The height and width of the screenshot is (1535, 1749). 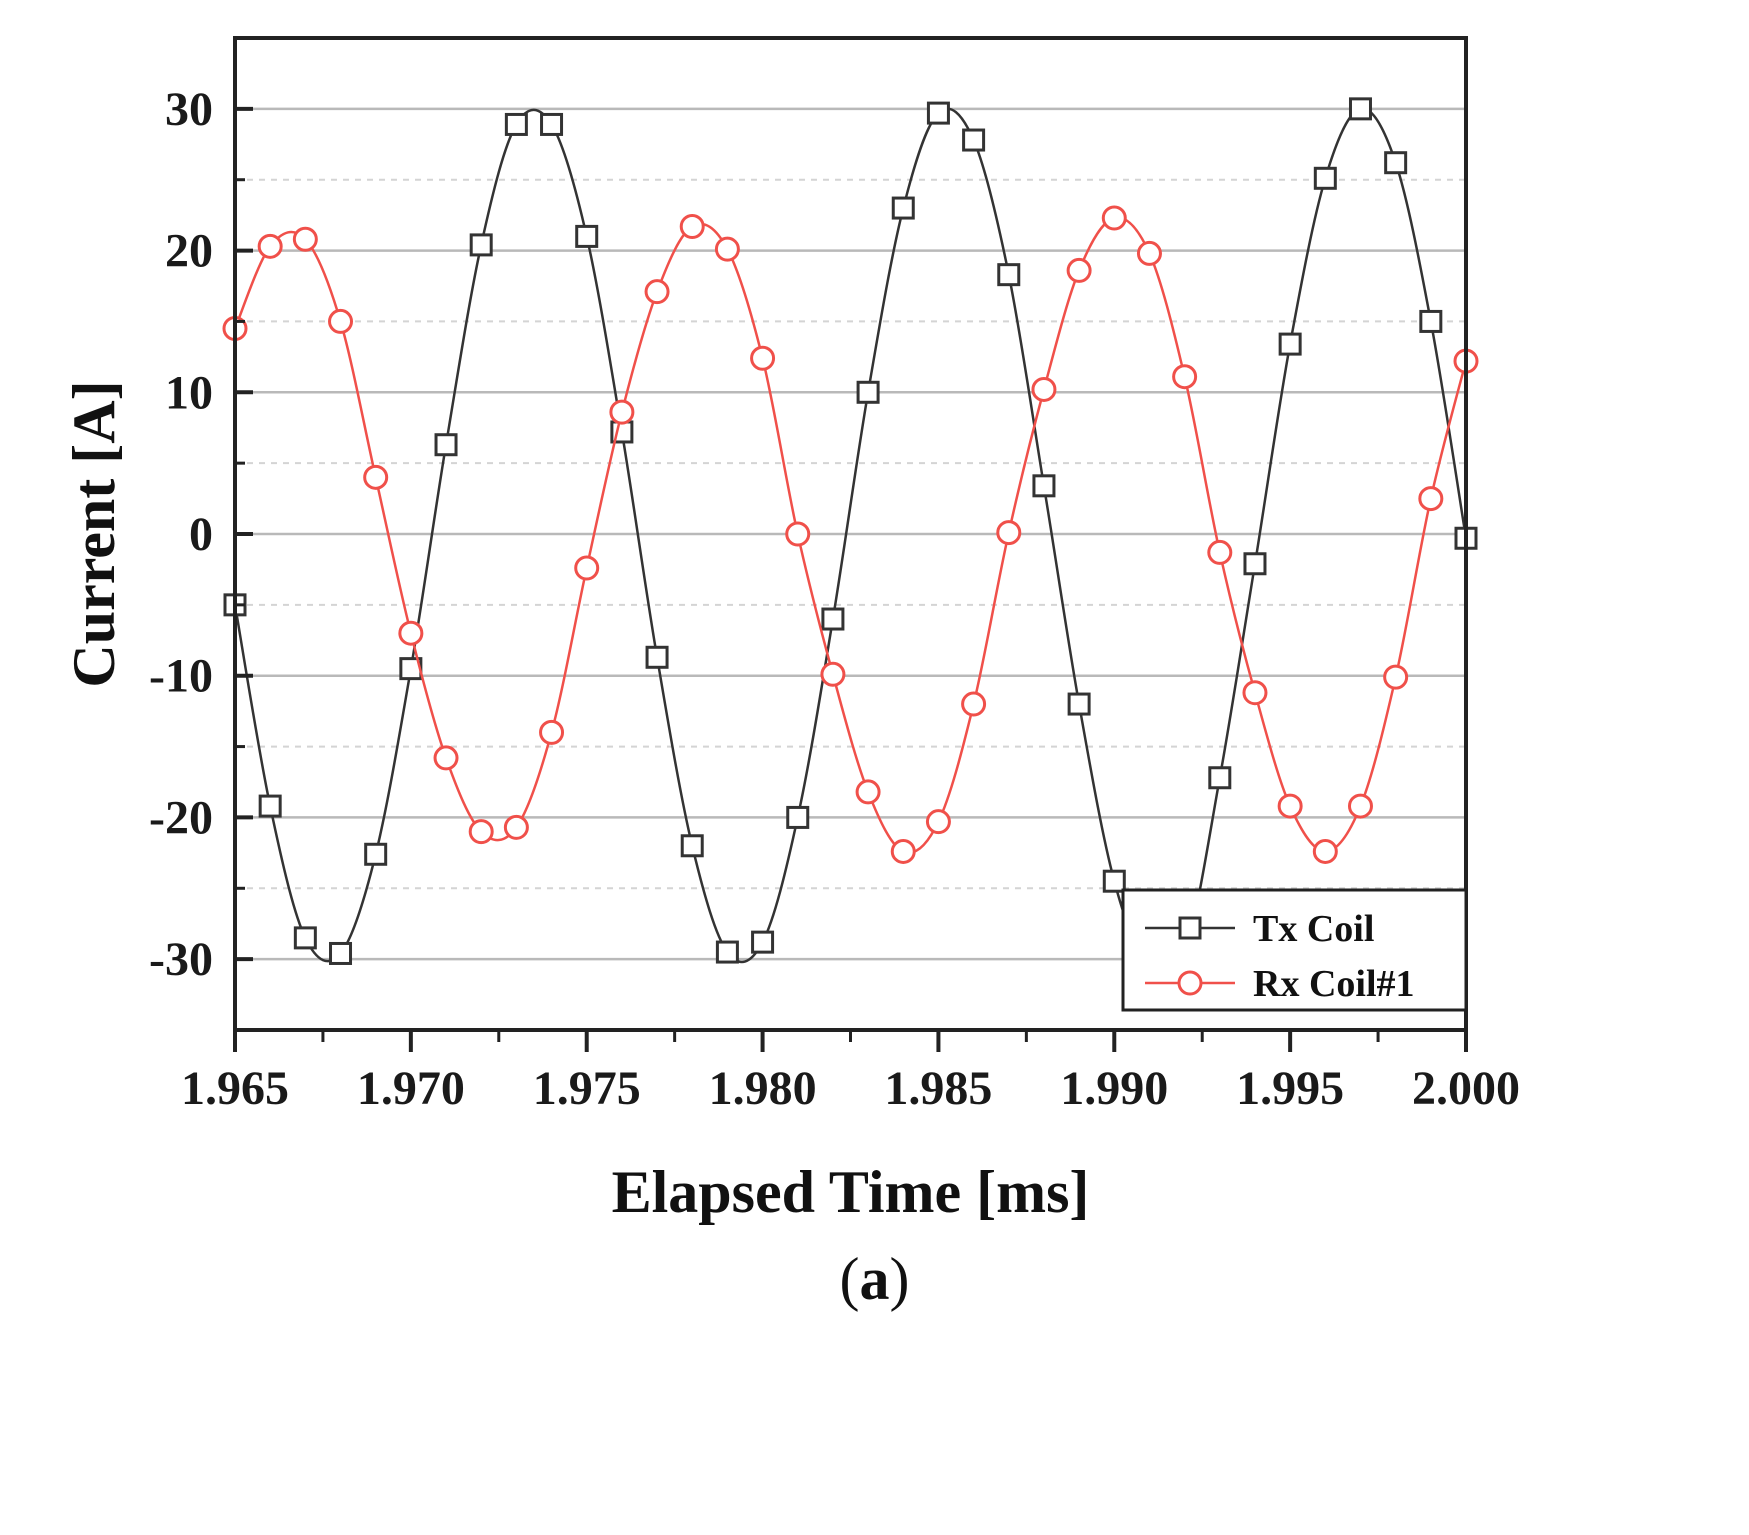 I want to click on y-tick-label: -10, so click(x=181, y=676).